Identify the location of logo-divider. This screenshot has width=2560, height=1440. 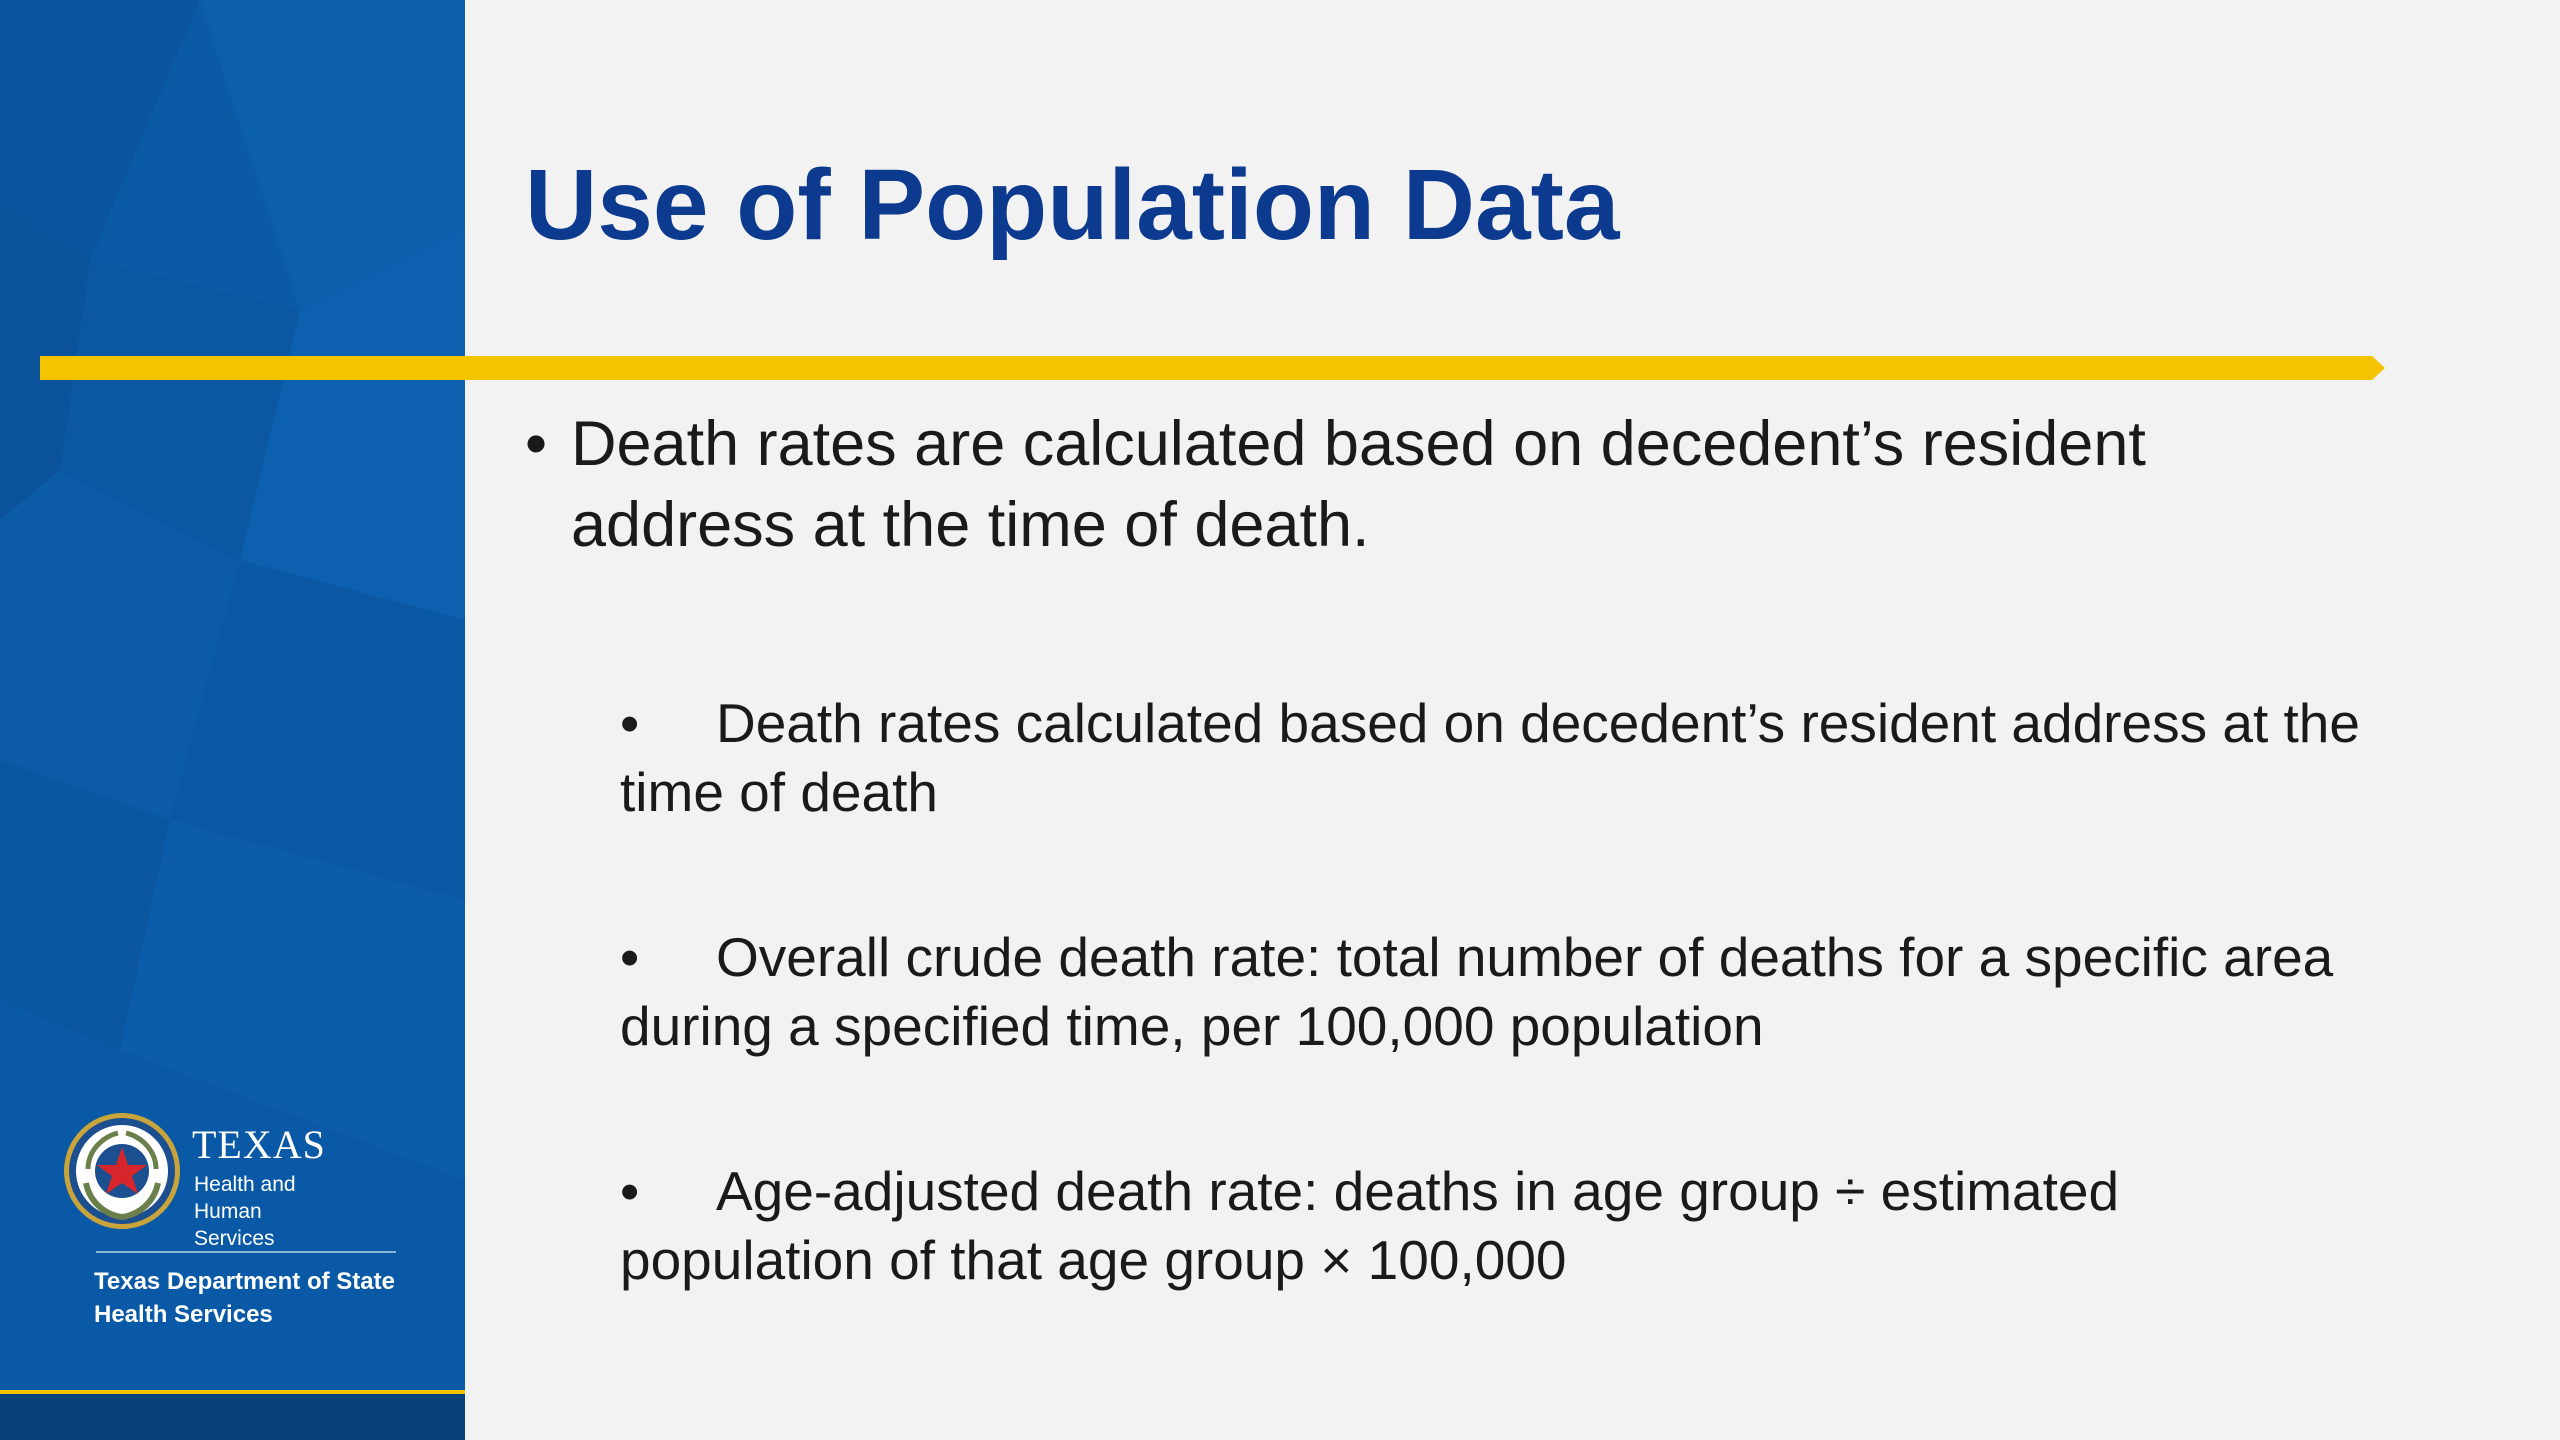
(246, 1252).